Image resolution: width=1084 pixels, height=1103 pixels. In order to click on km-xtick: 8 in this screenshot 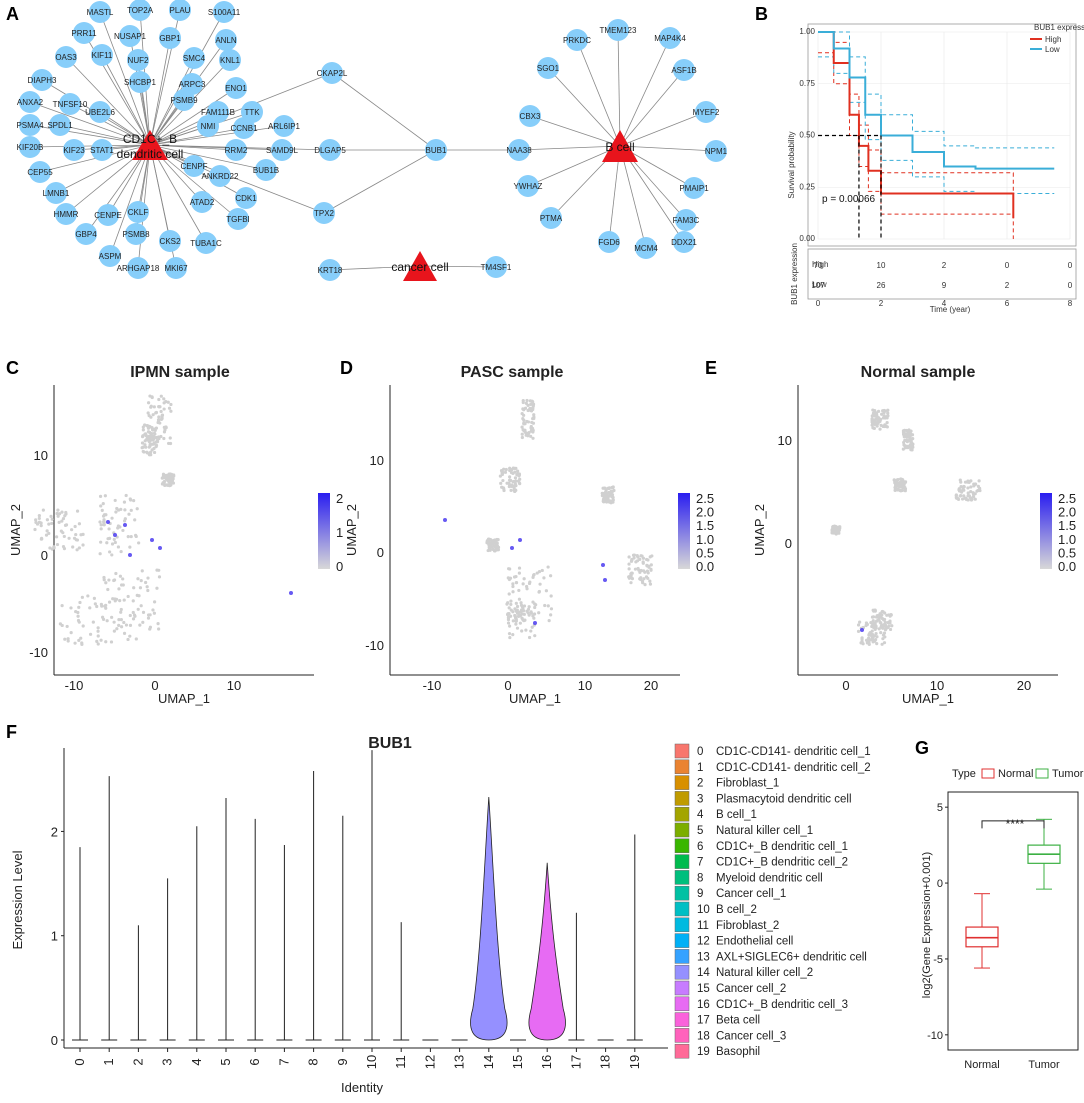, I will do `click(1070, 303)`.